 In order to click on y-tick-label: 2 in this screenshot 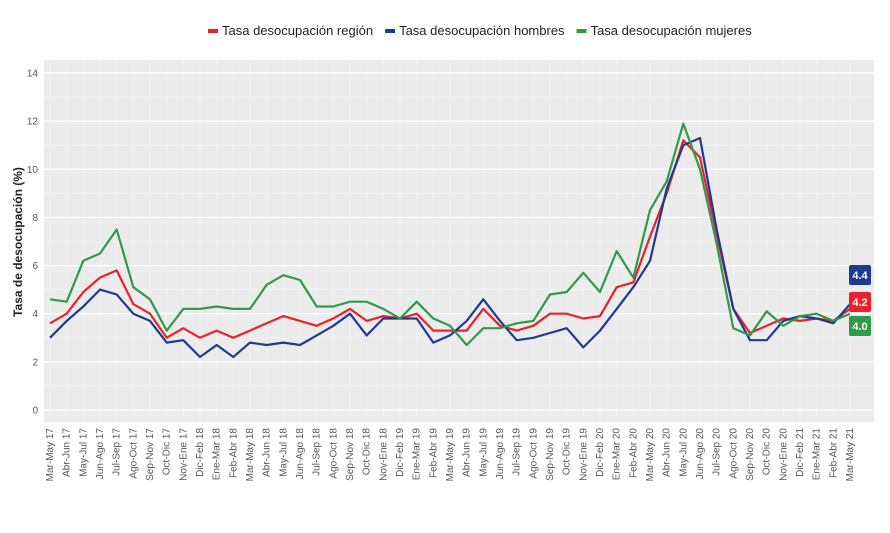, I will do `click(35, 362)`.